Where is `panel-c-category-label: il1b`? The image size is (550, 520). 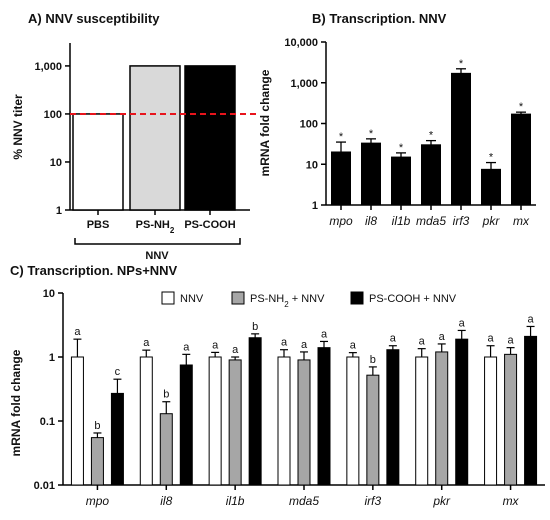 panel-c-category-label: il1b is located at coordinates (235, 501).